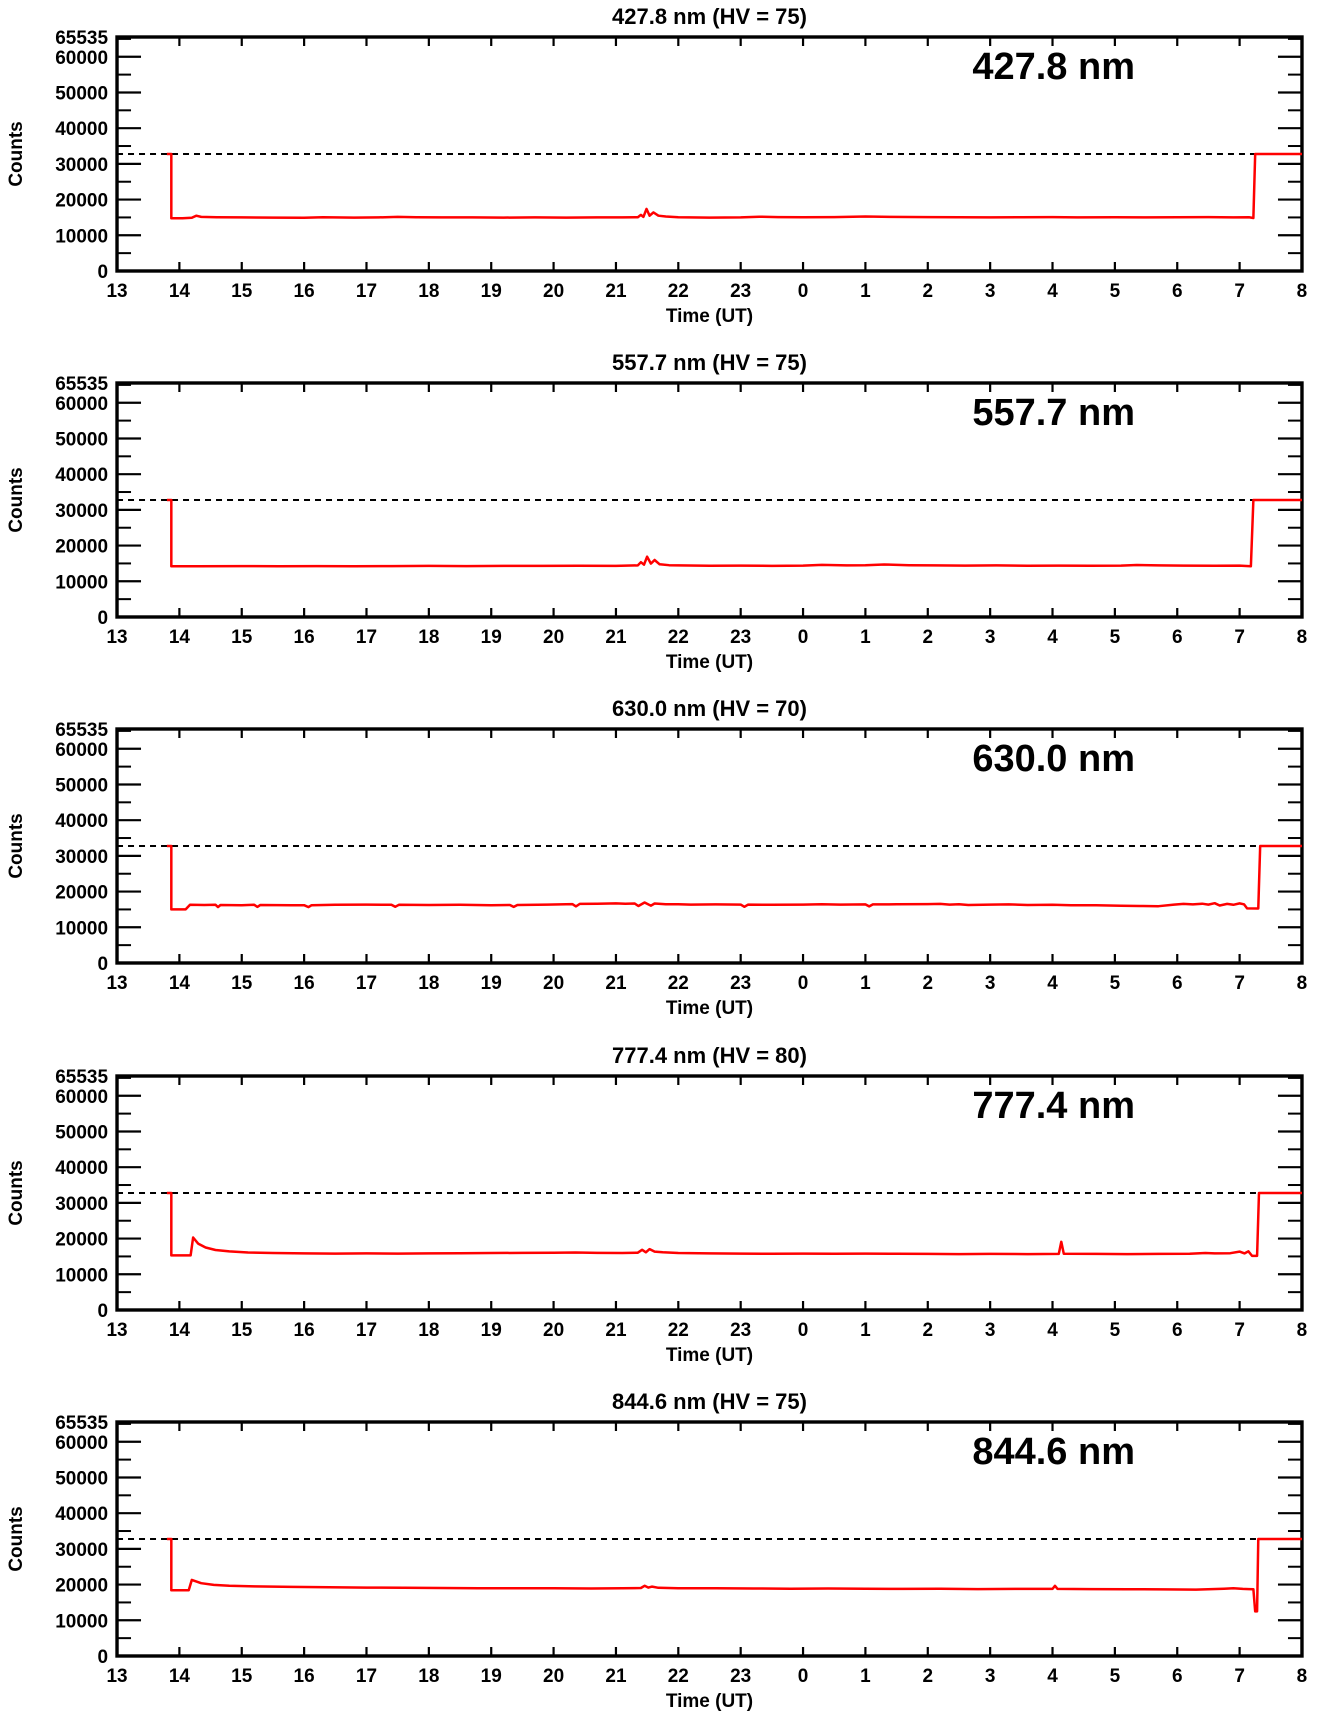 The image size is (1336, 1731). What do you see at coordinates (709, 708) in the screenshot?
I see `panel-title: 630.0 nm (HV = 70)` at bounding box center [709, 708].